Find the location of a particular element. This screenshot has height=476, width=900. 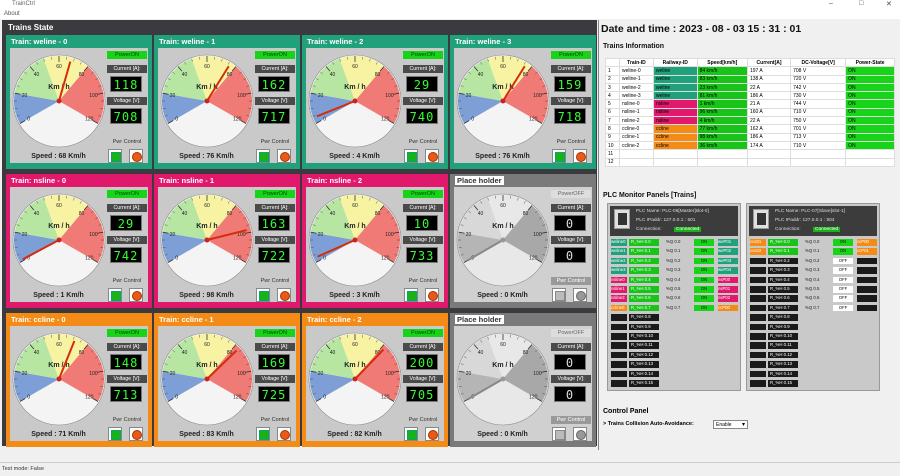

power-state-badge: PowerON is located at coordinates (571, 55).